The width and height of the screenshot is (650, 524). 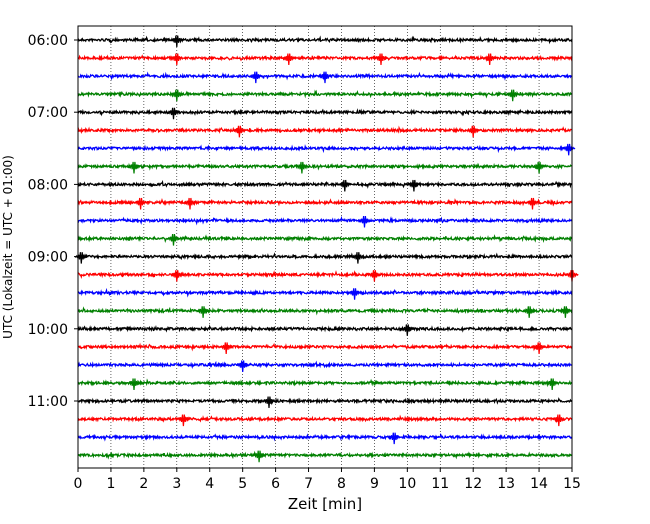 What do you see at coordinates (572, 484) in the screenshot?
I see `x-tick-label: 15` at bounding box center [572, 484].